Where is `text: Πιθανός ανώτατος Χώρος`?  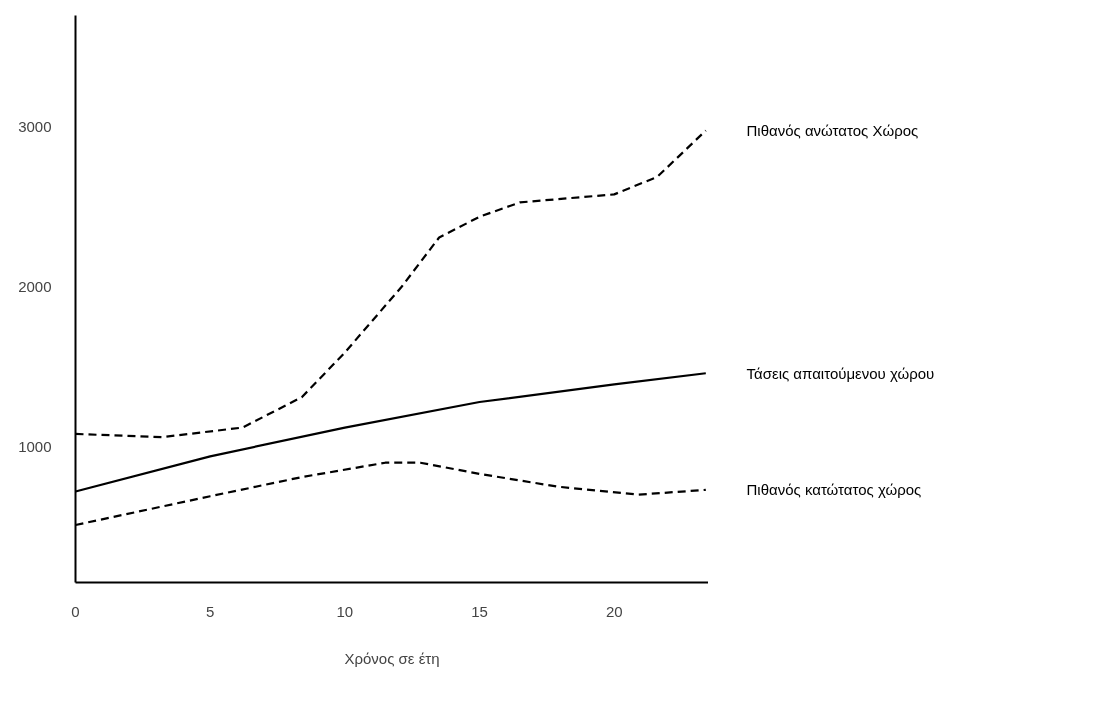 text: Πιθανός ανώτατος Χώρος is located at coordinates (832, 130).